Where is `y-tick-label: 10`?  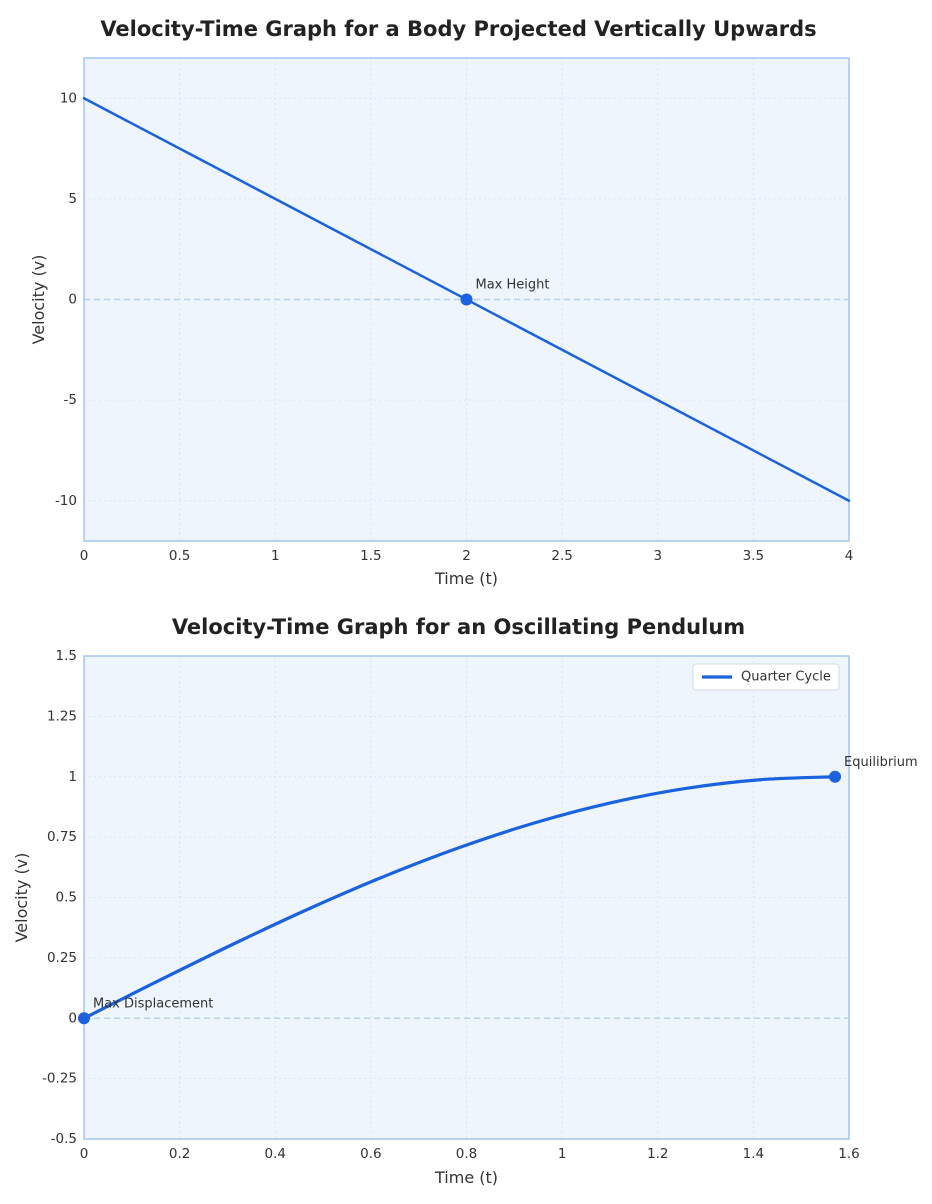
y-tick-label: 10 is located at coordinates (68, 98).